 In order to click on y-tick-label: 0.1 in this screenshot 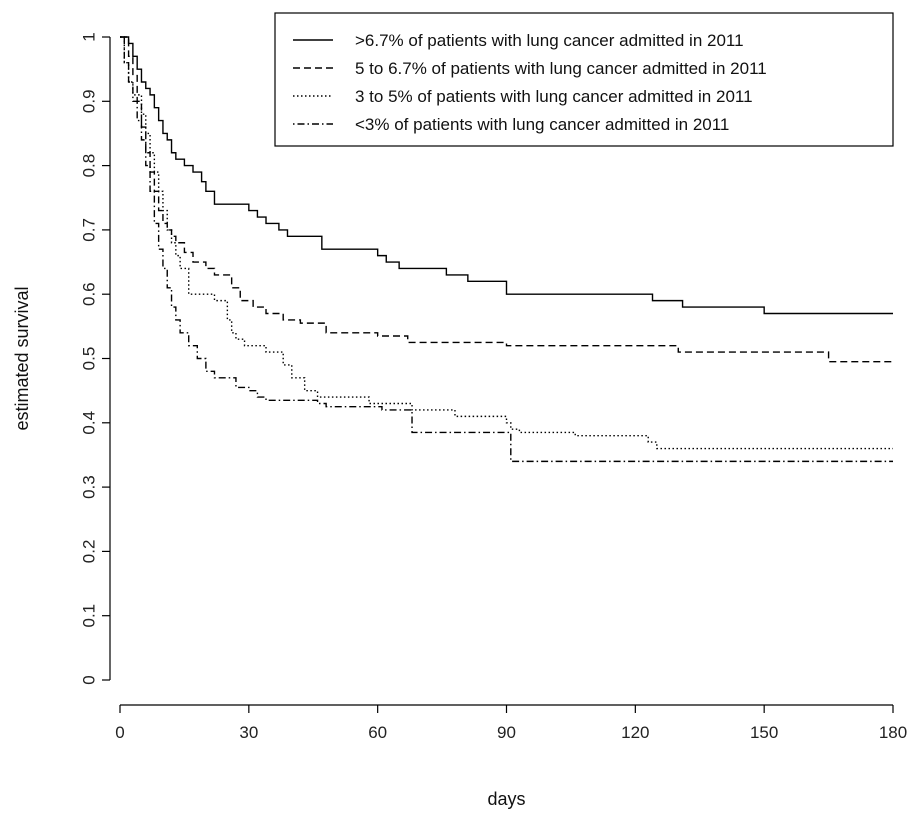, I will do `click(88, 616)`.